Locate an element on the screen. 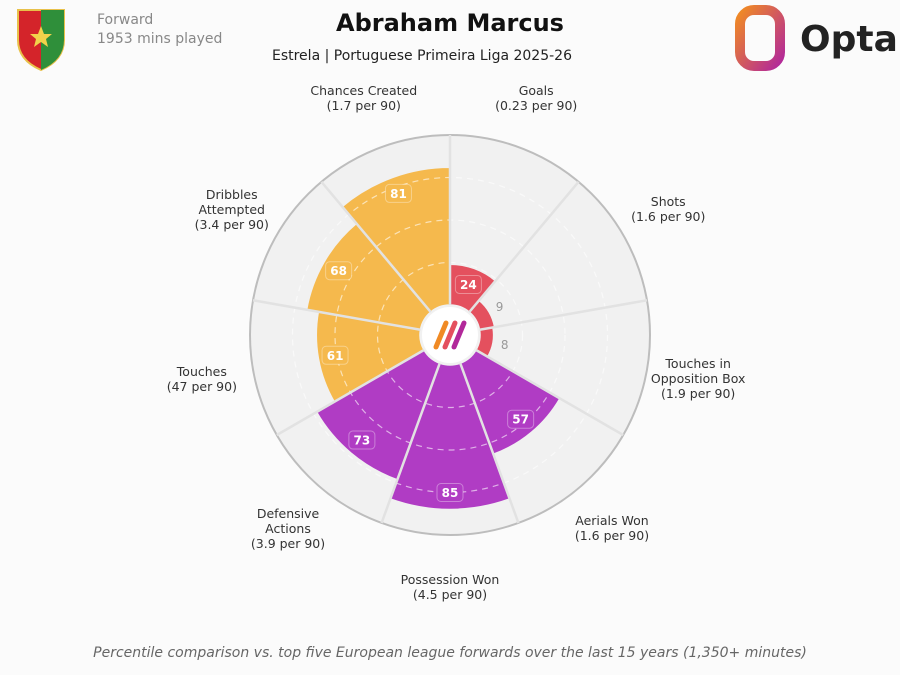 Image resolution: width=900 pixels, height=675 pixels. value-label: 24 is located at coordinates (468, 285).